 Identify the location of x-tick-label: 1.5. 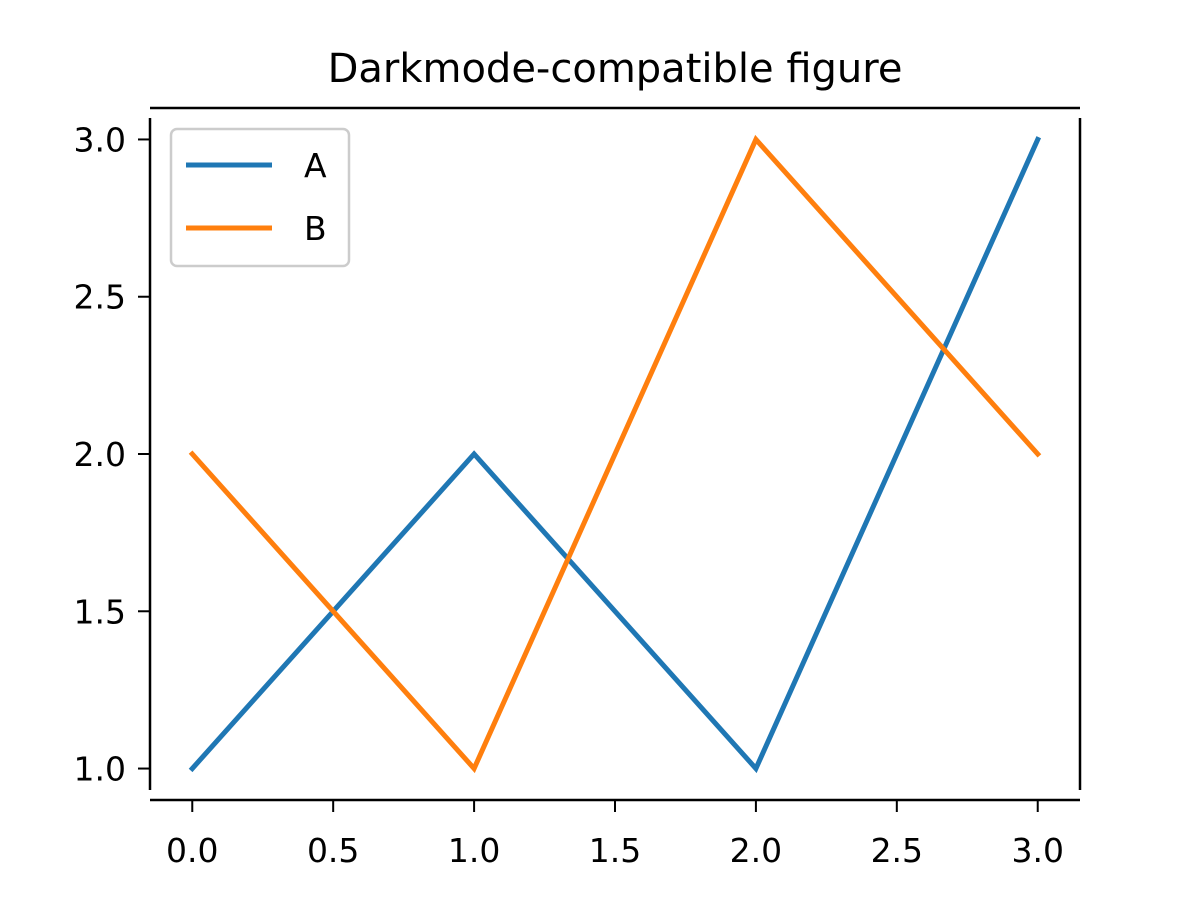
(615, 850).